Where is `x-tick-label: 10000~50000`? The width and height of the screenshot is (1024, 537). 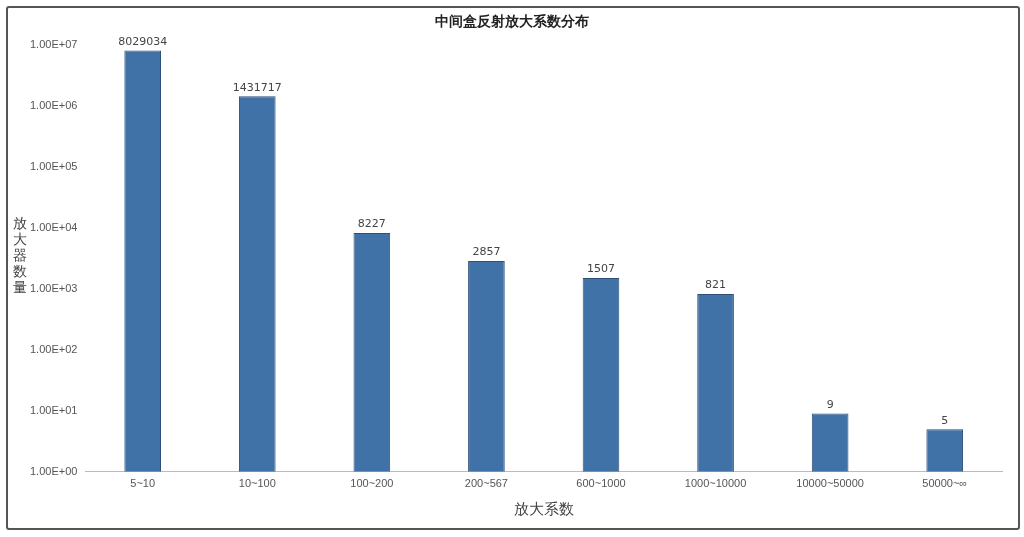
x-tick-label: 10000~50000 is located at coordinates (830, 483).